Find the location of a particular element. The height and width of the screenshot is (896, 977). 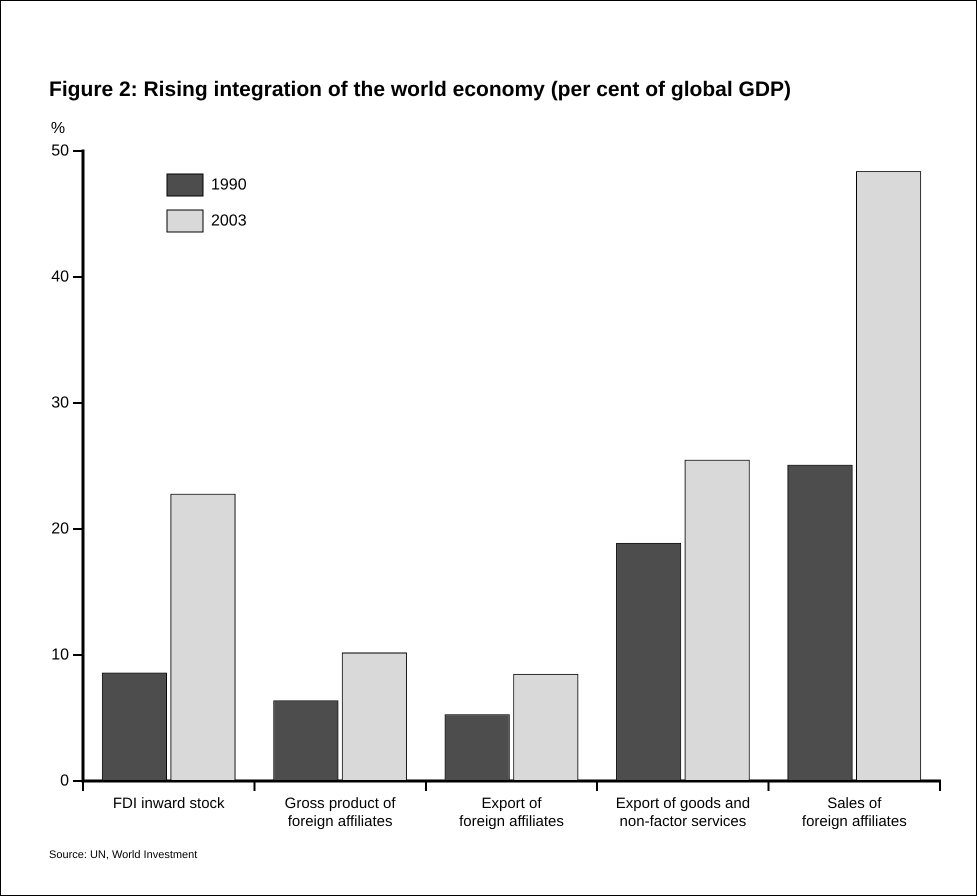

x-tick-label: Export of foreign affiliates is located at coordinates (511, 812).